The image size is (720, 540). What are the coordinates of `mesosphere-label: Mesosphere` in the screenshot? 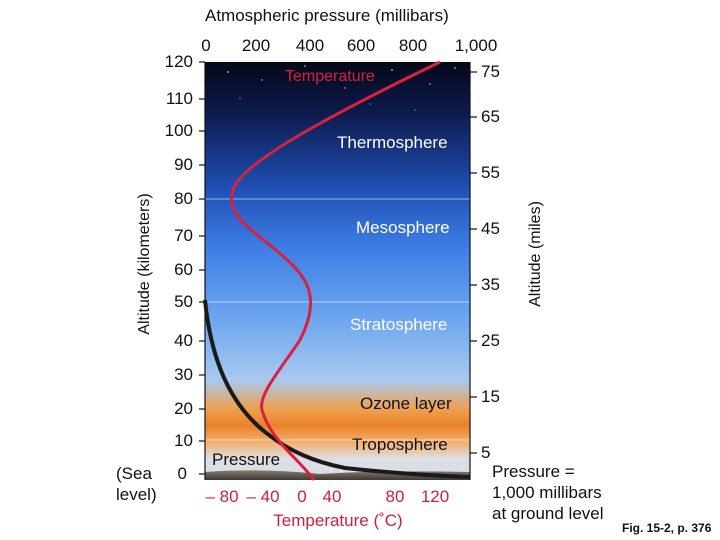 It's located at (403, 227).